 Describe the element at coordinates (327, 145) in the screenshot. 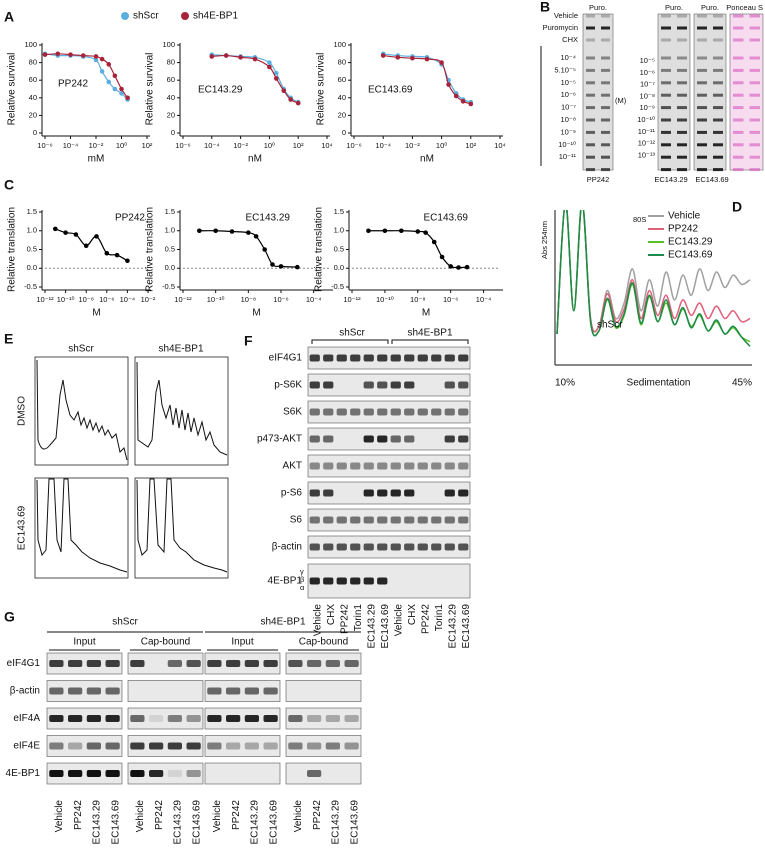

I see `x-tick-label: 10⁴` at that location.